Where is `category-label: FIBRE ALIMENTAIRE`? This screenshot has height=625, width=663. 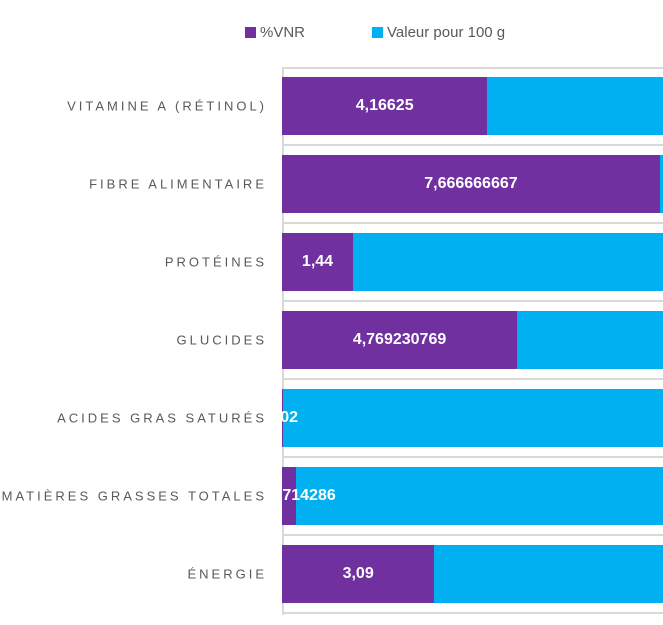
category-label: FIBRE ALIMENTAIRE is located at coordinates (178, 184).